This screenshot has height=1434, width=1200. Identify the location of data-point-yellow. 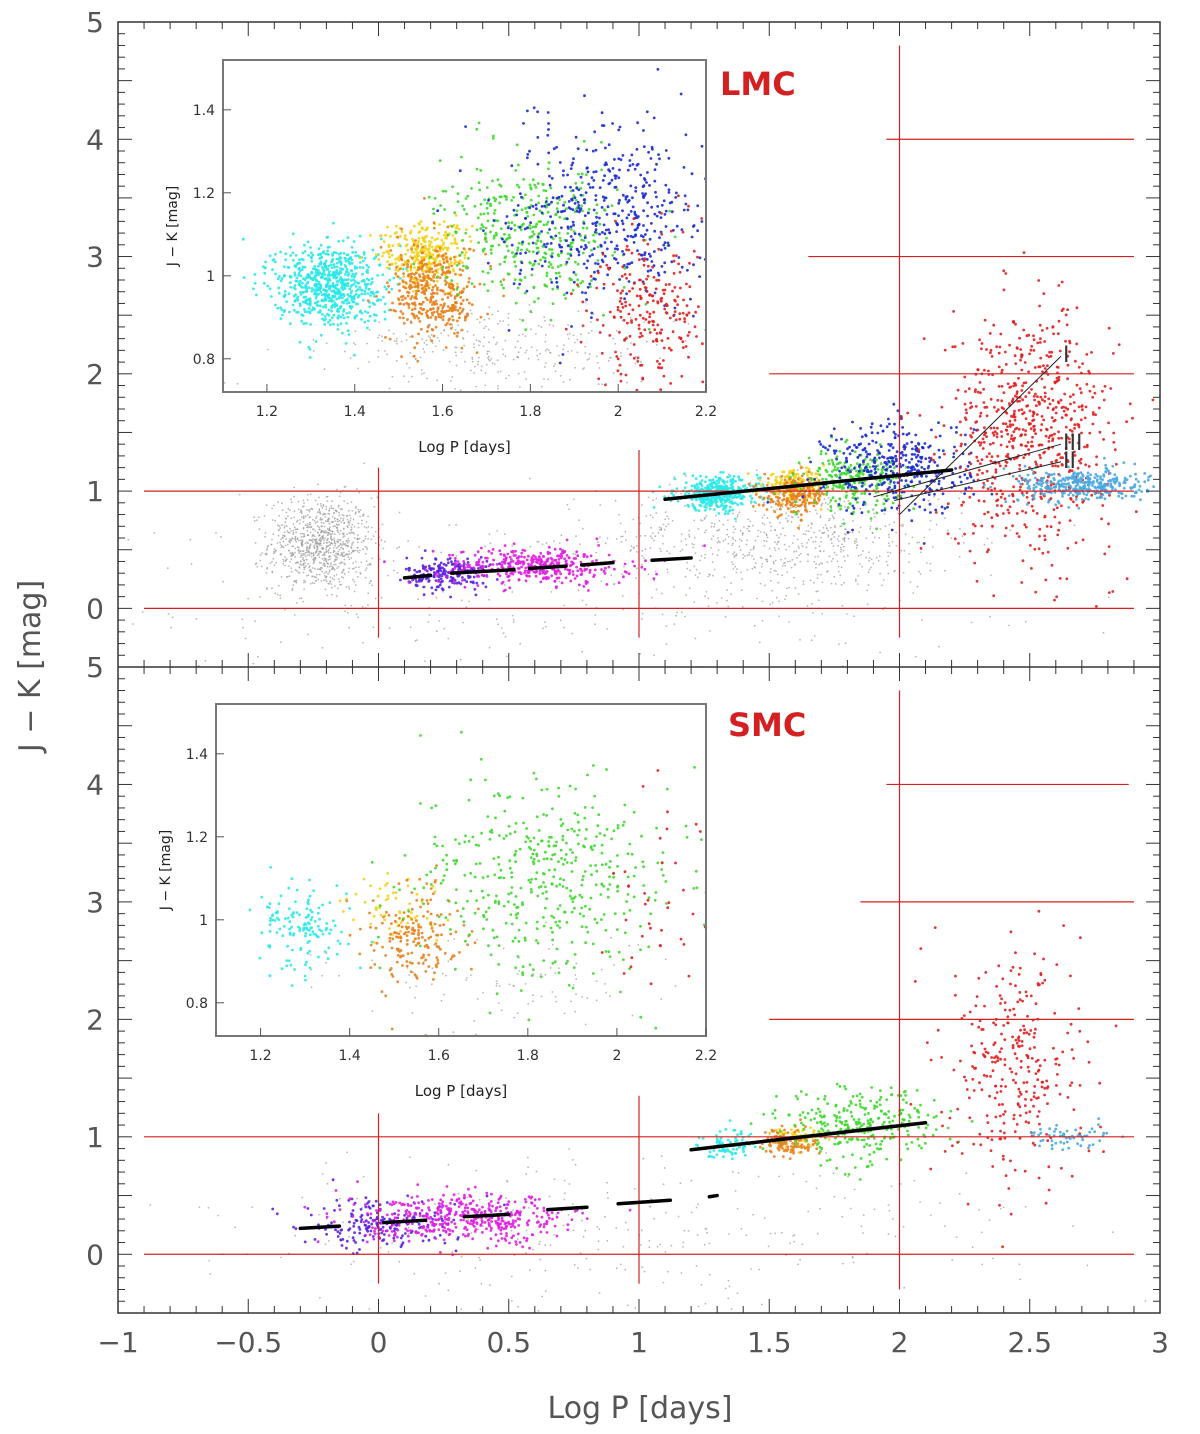
(790, 498).